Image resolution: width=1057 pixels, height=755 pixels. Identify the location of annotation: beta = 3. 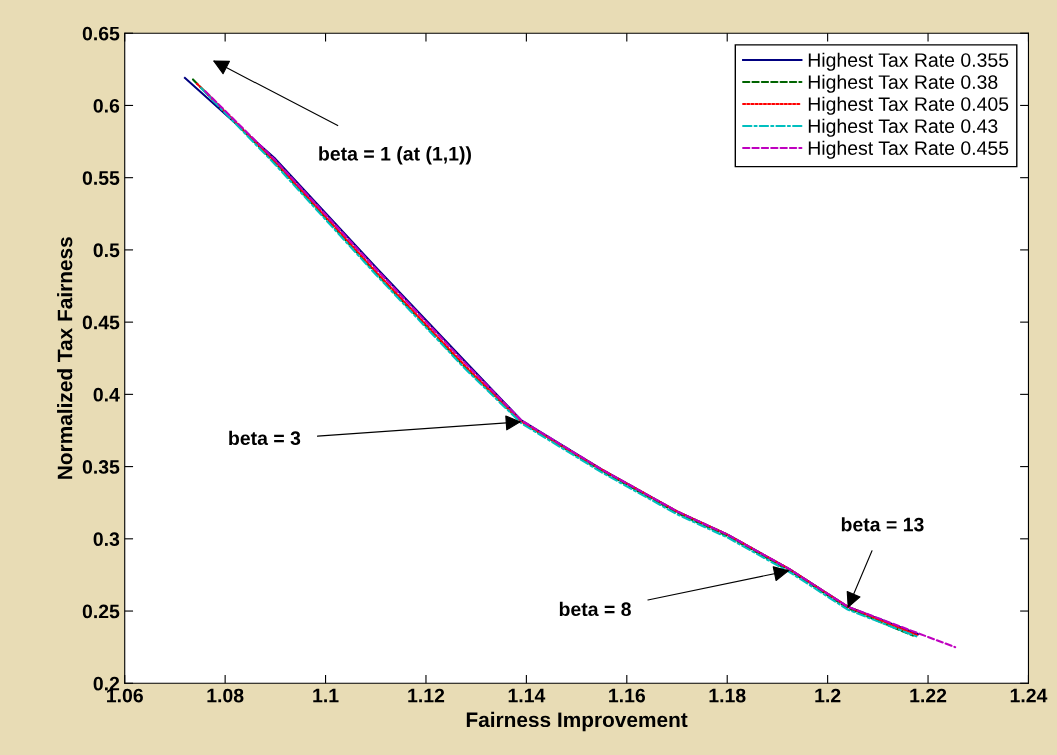
(265, 438).